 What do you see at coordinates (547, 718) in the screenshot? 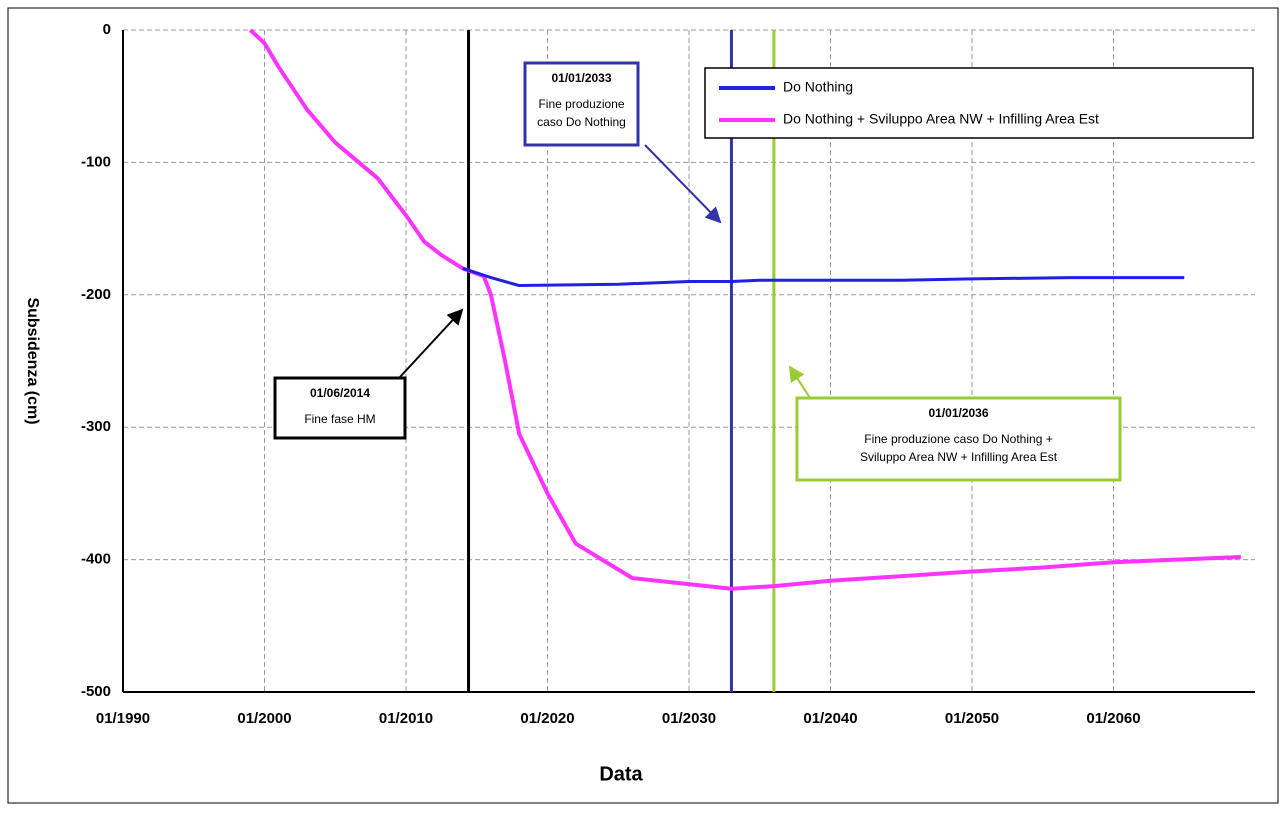
I see `x-tick-label: 01/2020` at bounding box center [547, 718].